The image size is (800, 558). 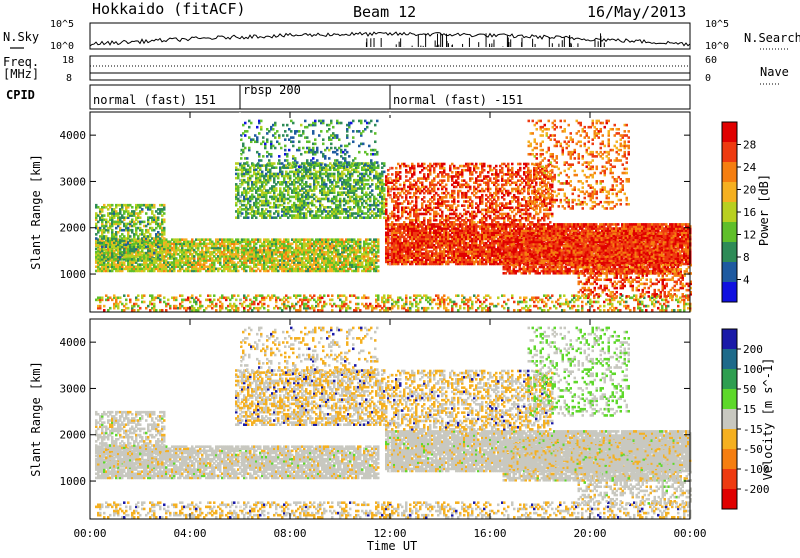 I want to click on nave-tick-bottom: 0, so click(x=708, y=78).